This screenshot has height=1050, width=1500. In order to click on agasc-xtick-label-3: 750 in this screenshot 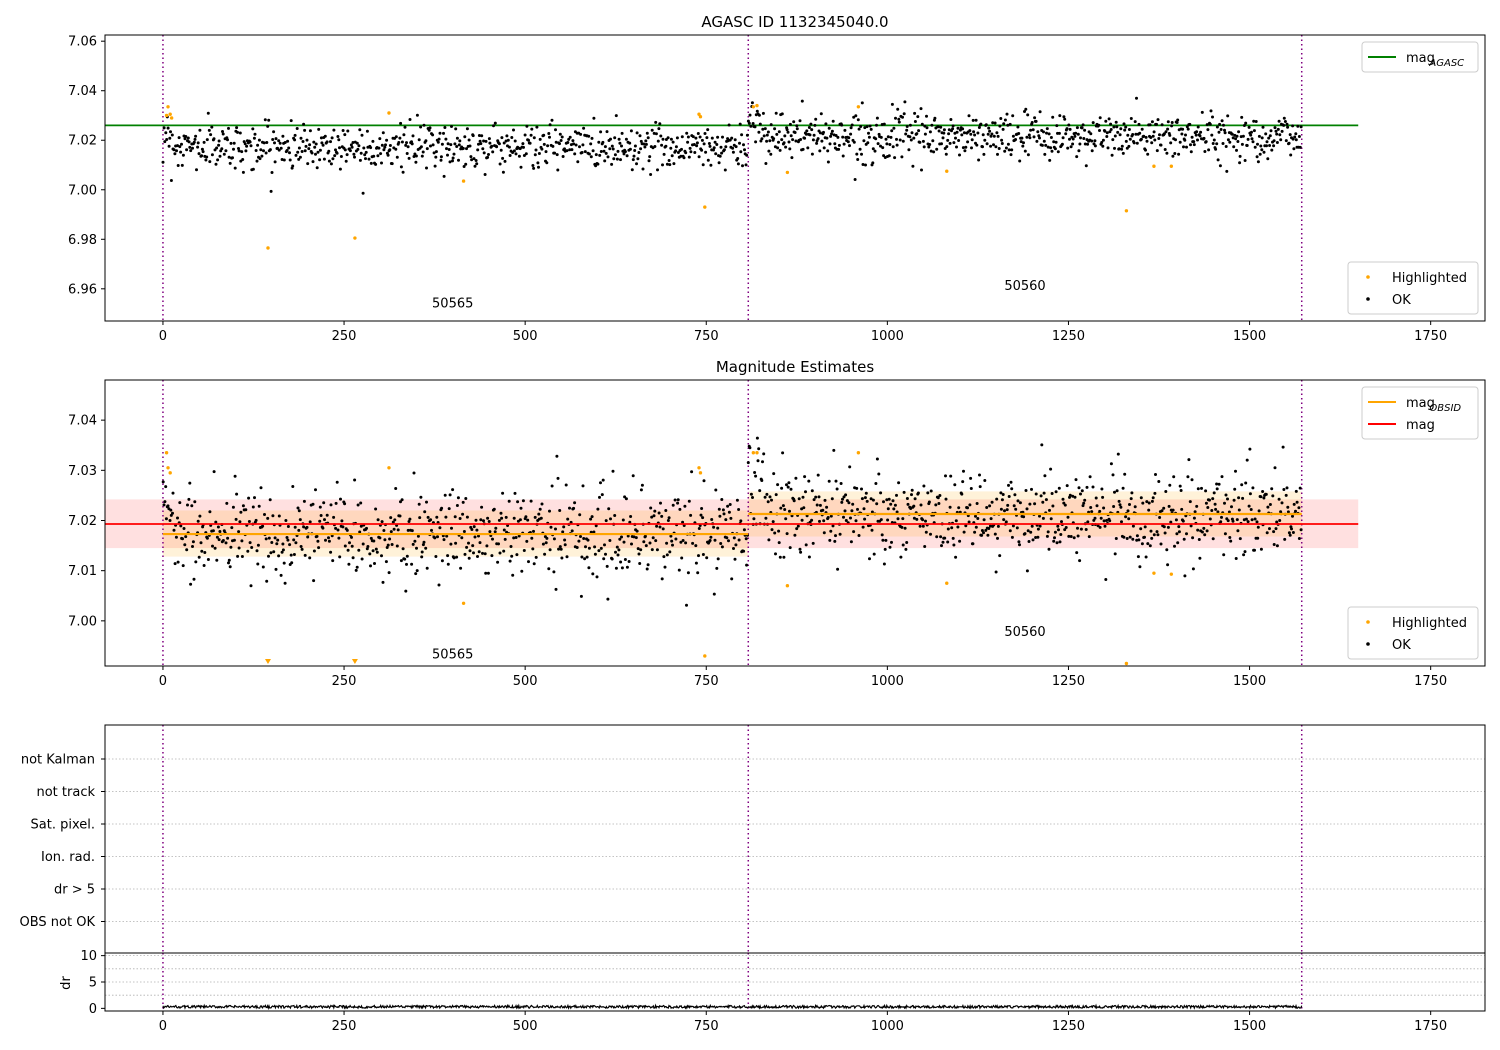, I will do `click(706, 336)`.